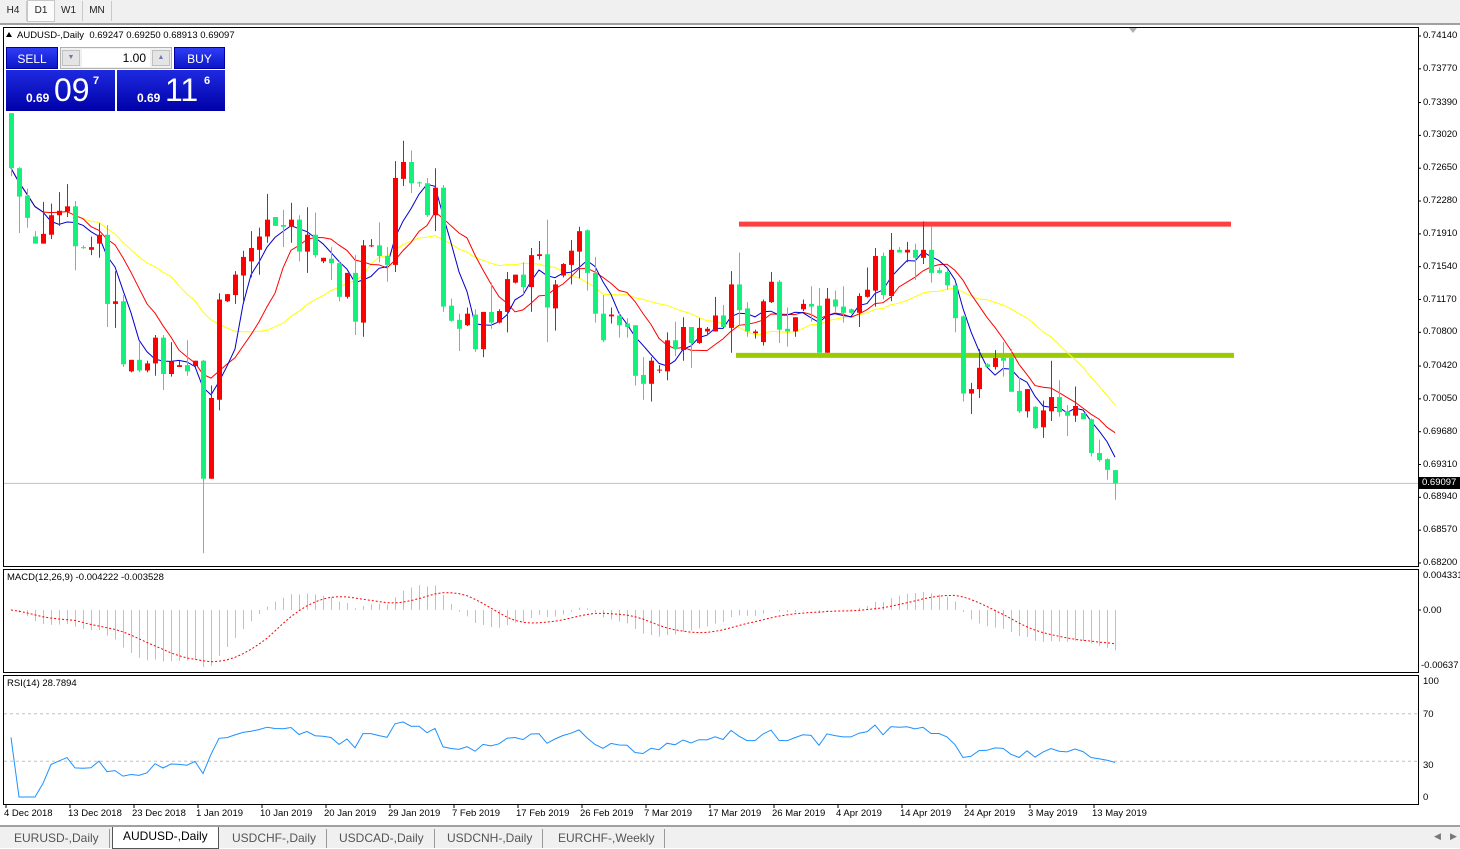 The image size is (1460, 849). What do you see at coordinates (28, 813) in the screenshot?
I see `time-tick-label: 4 Dec 2018` at bounding box center [28, 813].